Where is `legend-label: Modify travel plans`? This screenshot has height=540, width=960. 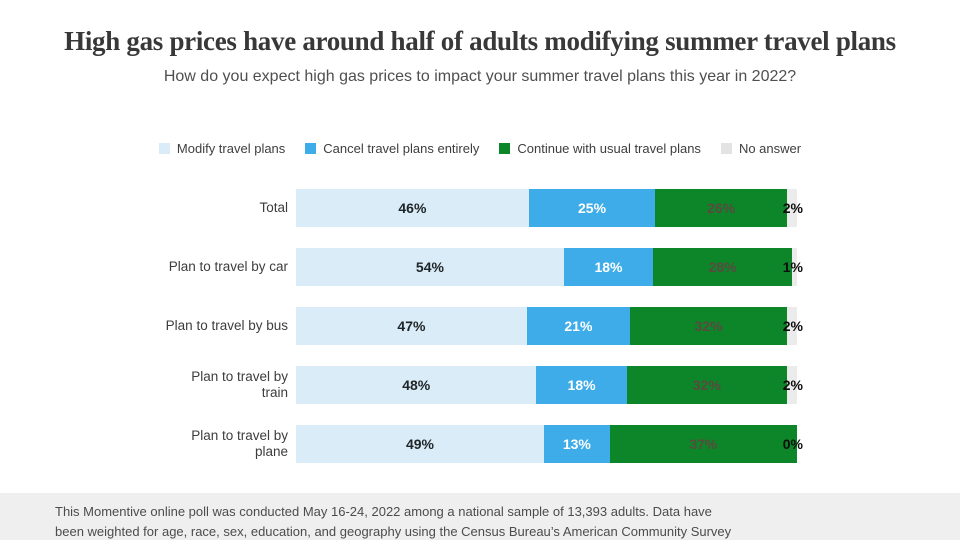
legend-label: Modify travel plans is located at coordinates (231, 148).